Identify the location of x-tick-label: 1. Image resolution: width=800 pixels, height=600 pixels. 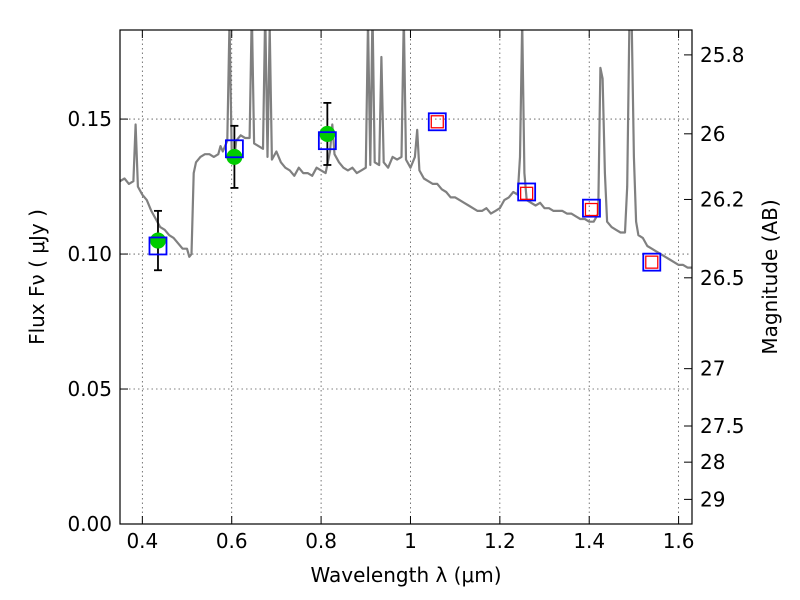
(410, 541).